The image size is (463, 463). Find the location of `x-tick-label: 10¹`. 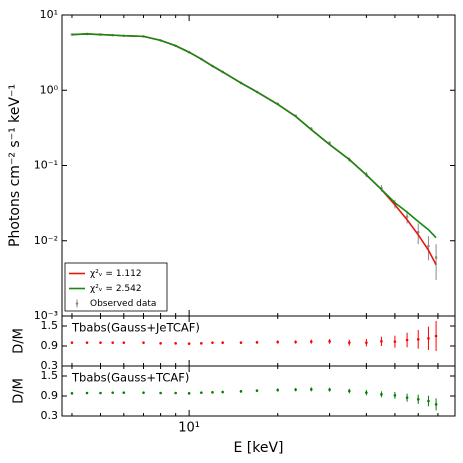

x-tick-label: 10¹ is located at coordinates (189, 428).